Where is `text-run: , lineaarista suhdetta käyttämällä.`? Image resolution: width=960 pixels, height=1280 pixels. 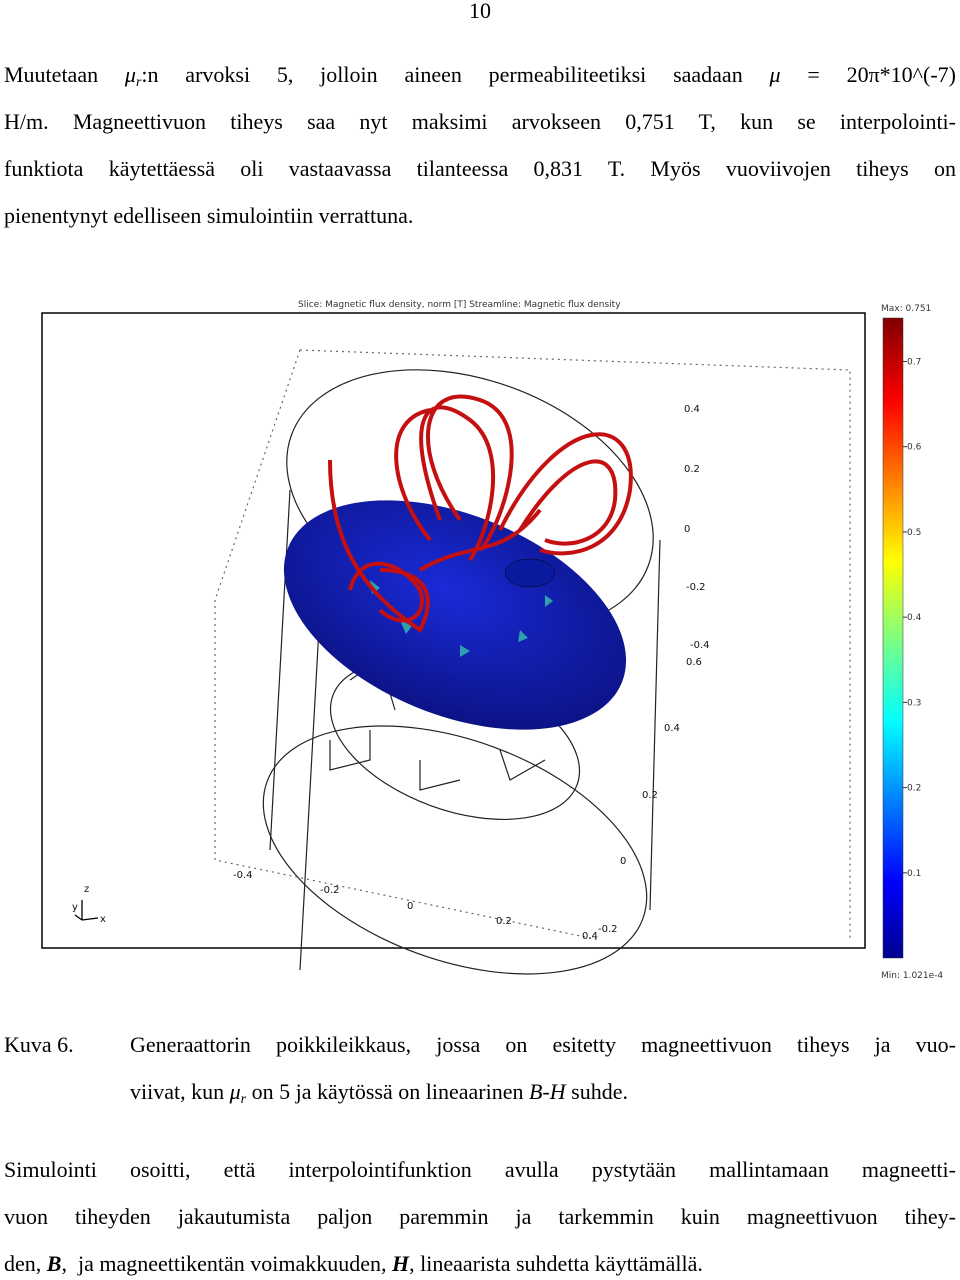
text-run: , lineaarista suhdetta käyttämällä. is located at coordinates (556, 1263).